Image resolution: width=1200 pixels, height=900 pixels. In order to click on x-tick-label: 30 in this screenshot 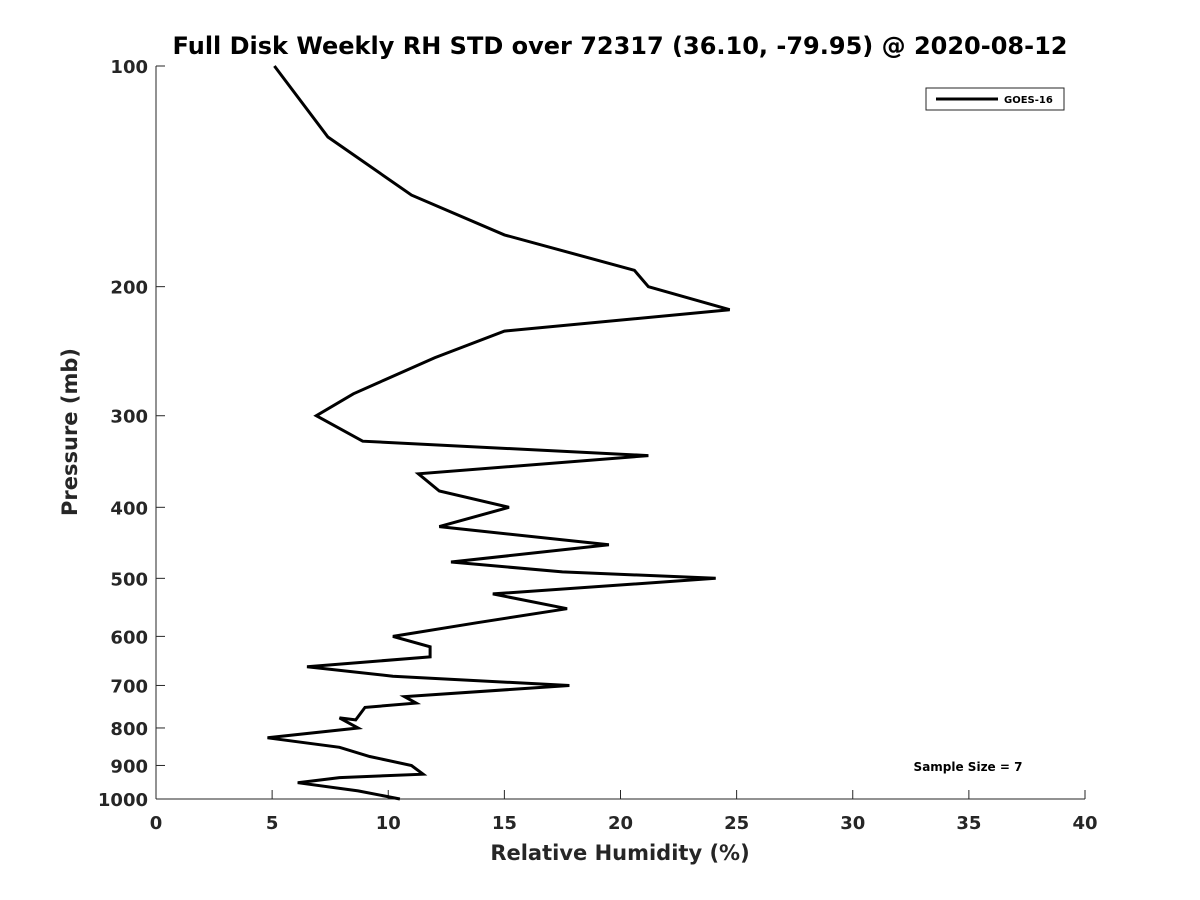, I will do `click(852, 823)`.